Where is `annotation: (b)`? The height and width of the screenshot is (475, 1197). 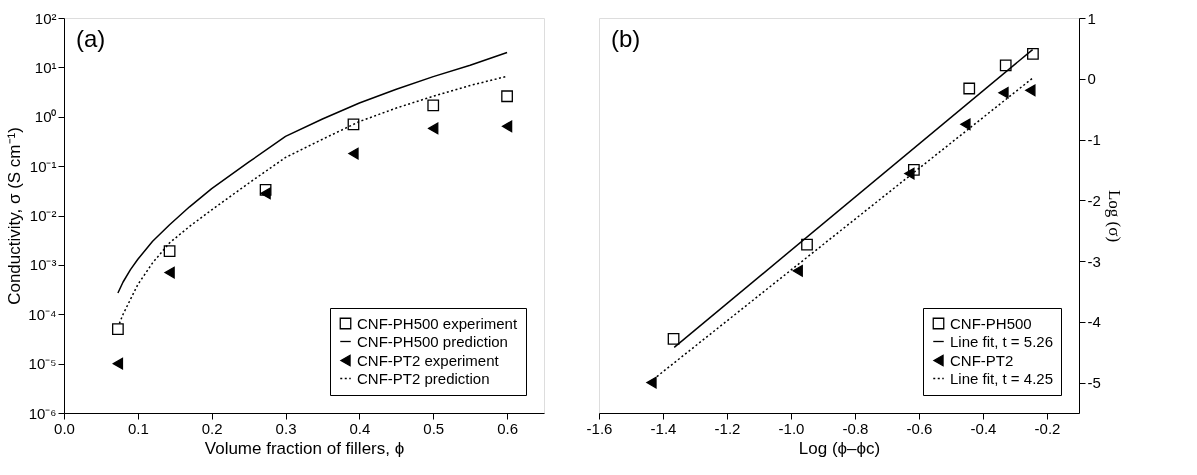
annotation: (b) is located at coordinates (626, 38).